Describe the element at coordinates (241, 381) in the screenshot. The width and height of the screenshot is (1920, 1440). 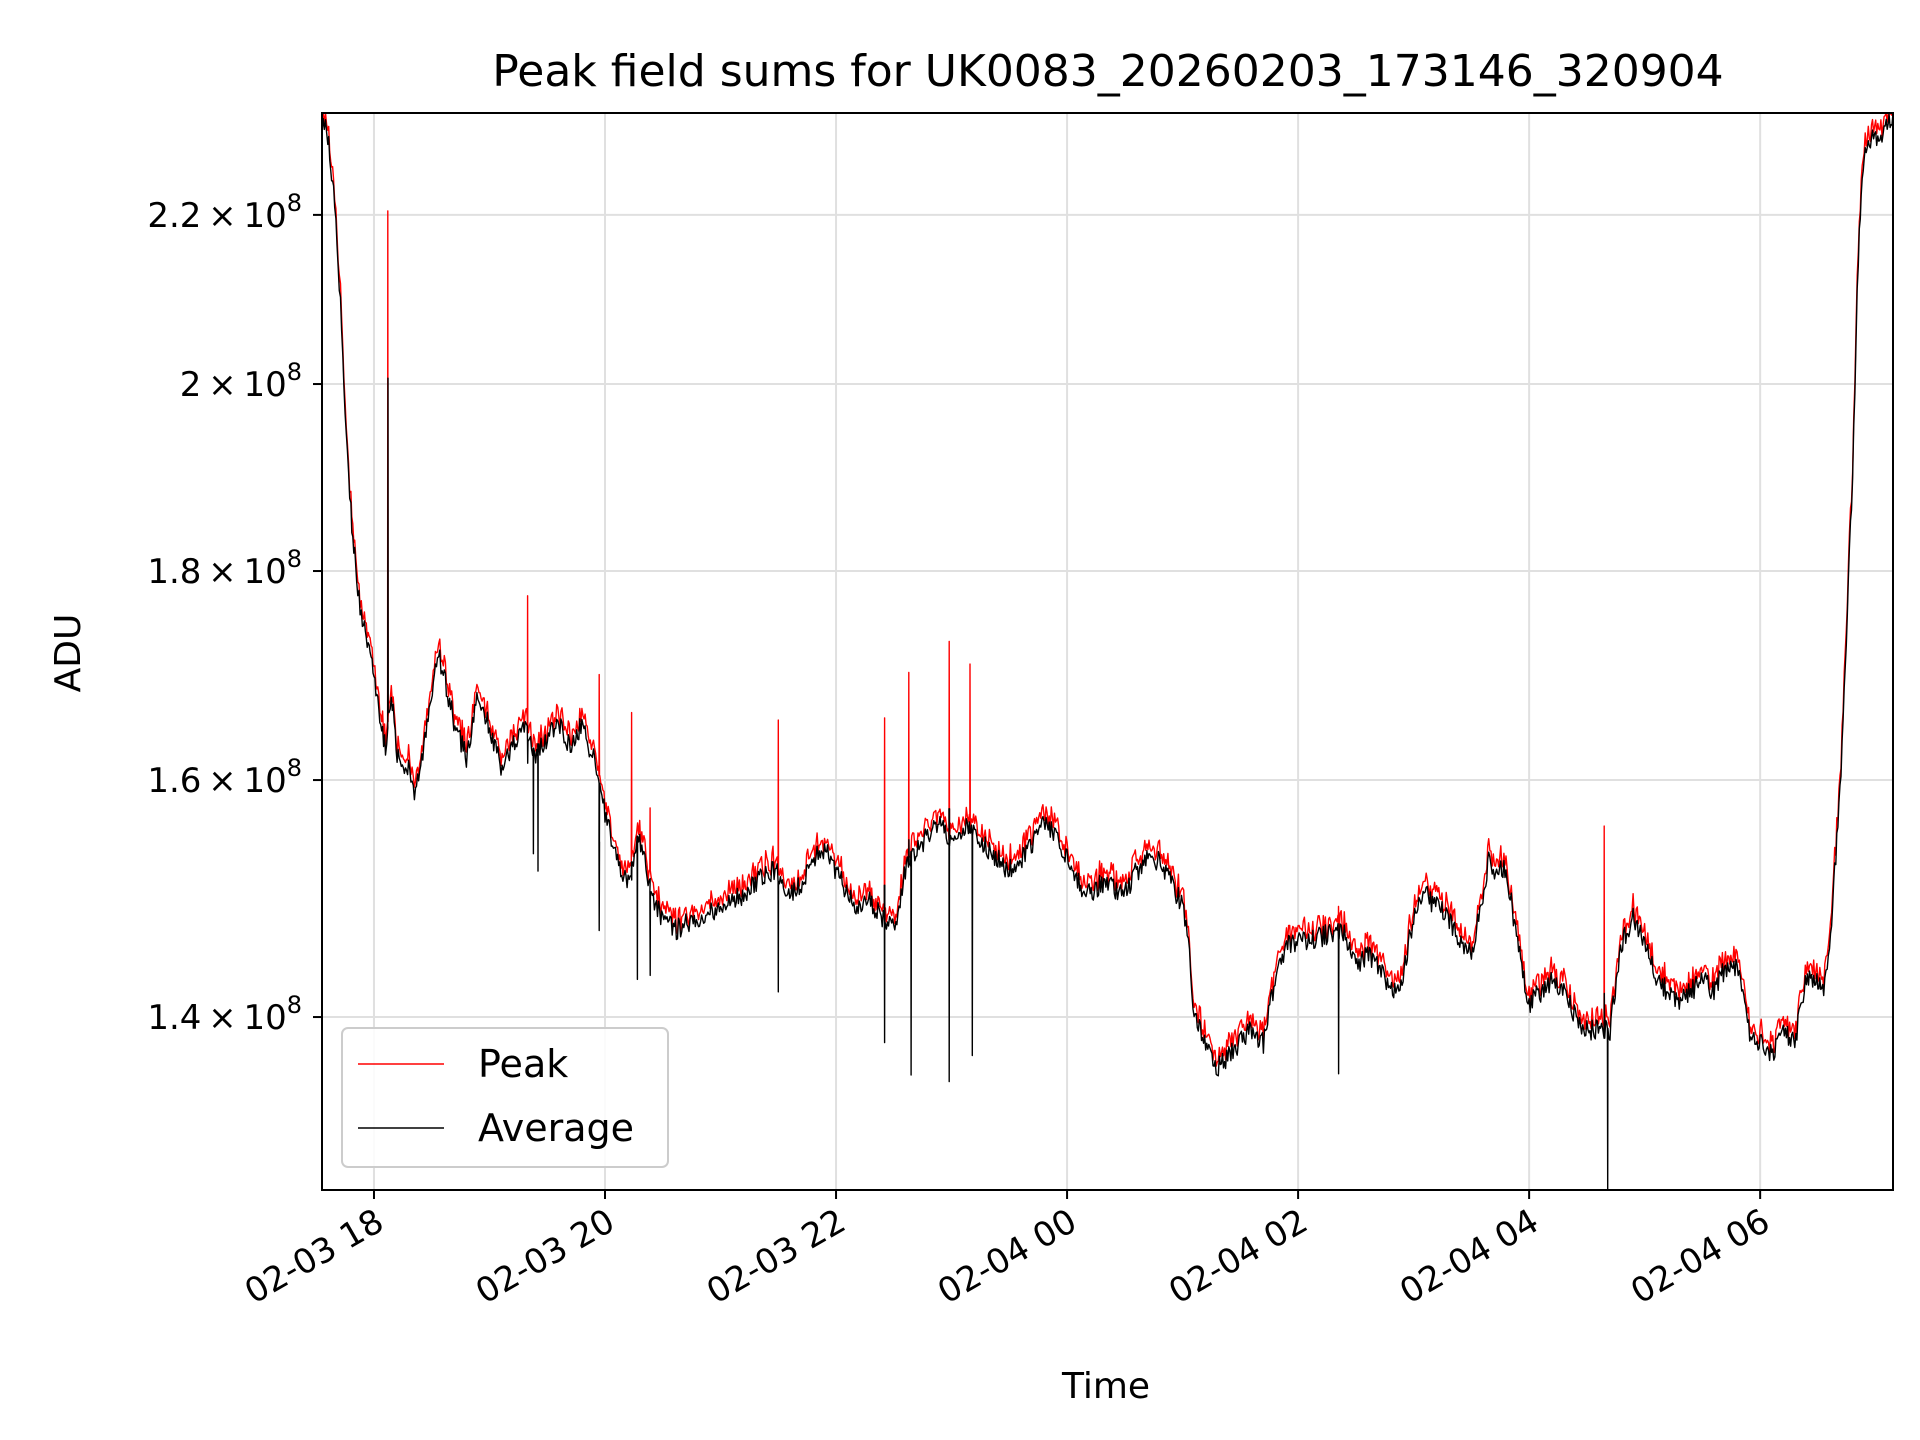
I see `y-tick-label: 2 × 10⁸` at that location.